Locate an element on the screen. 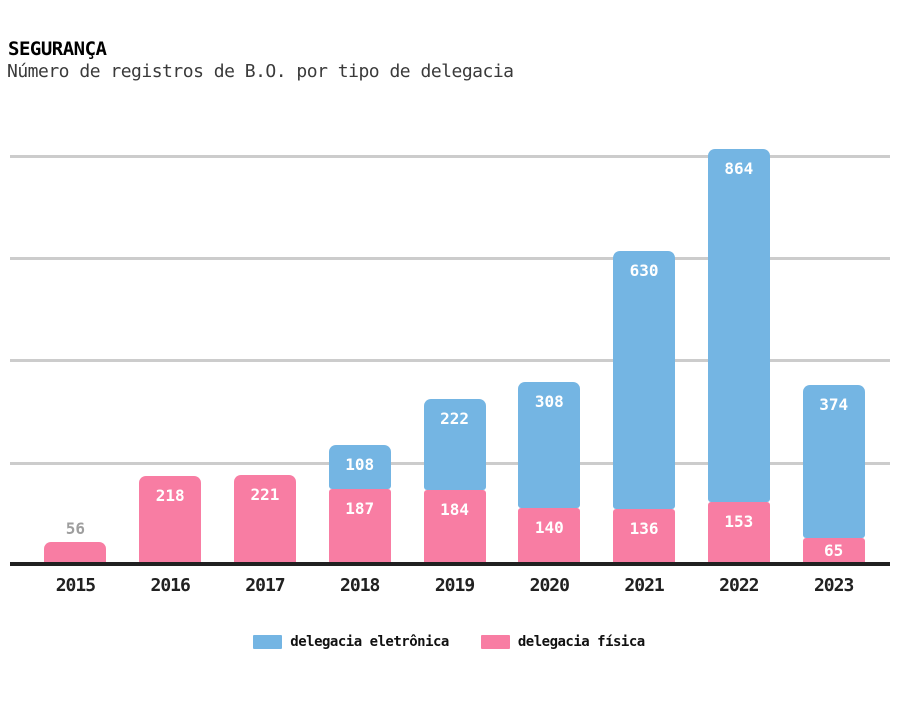 The height and width of the screenshot is (726, 898). bar-column-2022: 864 153 is located at coordinates (738, 357).